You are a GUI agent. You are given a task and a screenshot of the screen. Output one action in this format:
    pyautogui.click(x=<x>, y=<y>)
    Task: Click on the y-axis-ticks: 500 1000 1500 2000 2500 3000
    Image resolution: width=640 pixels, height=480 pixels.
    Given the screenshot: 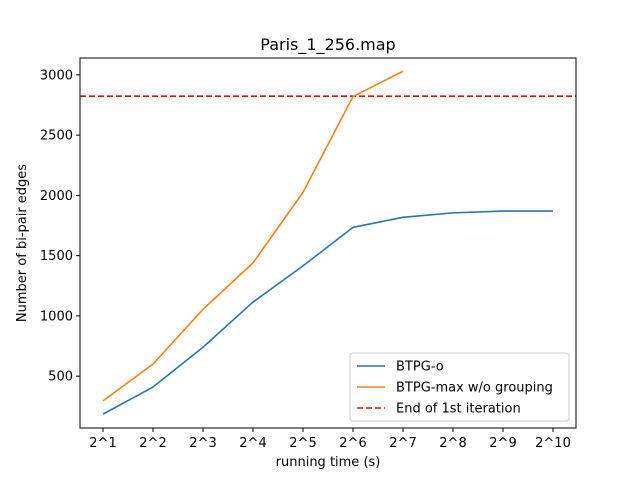 What is the action you would take?
    pyautogui.click(x=60, y=226)
    